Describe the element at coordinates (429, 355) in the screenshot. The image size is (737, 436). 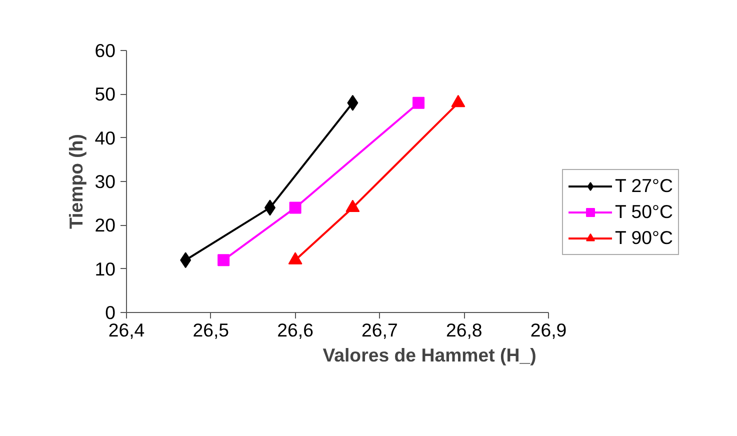
I see `x-axis-title: Valores de Hammet (H_)` at that location.